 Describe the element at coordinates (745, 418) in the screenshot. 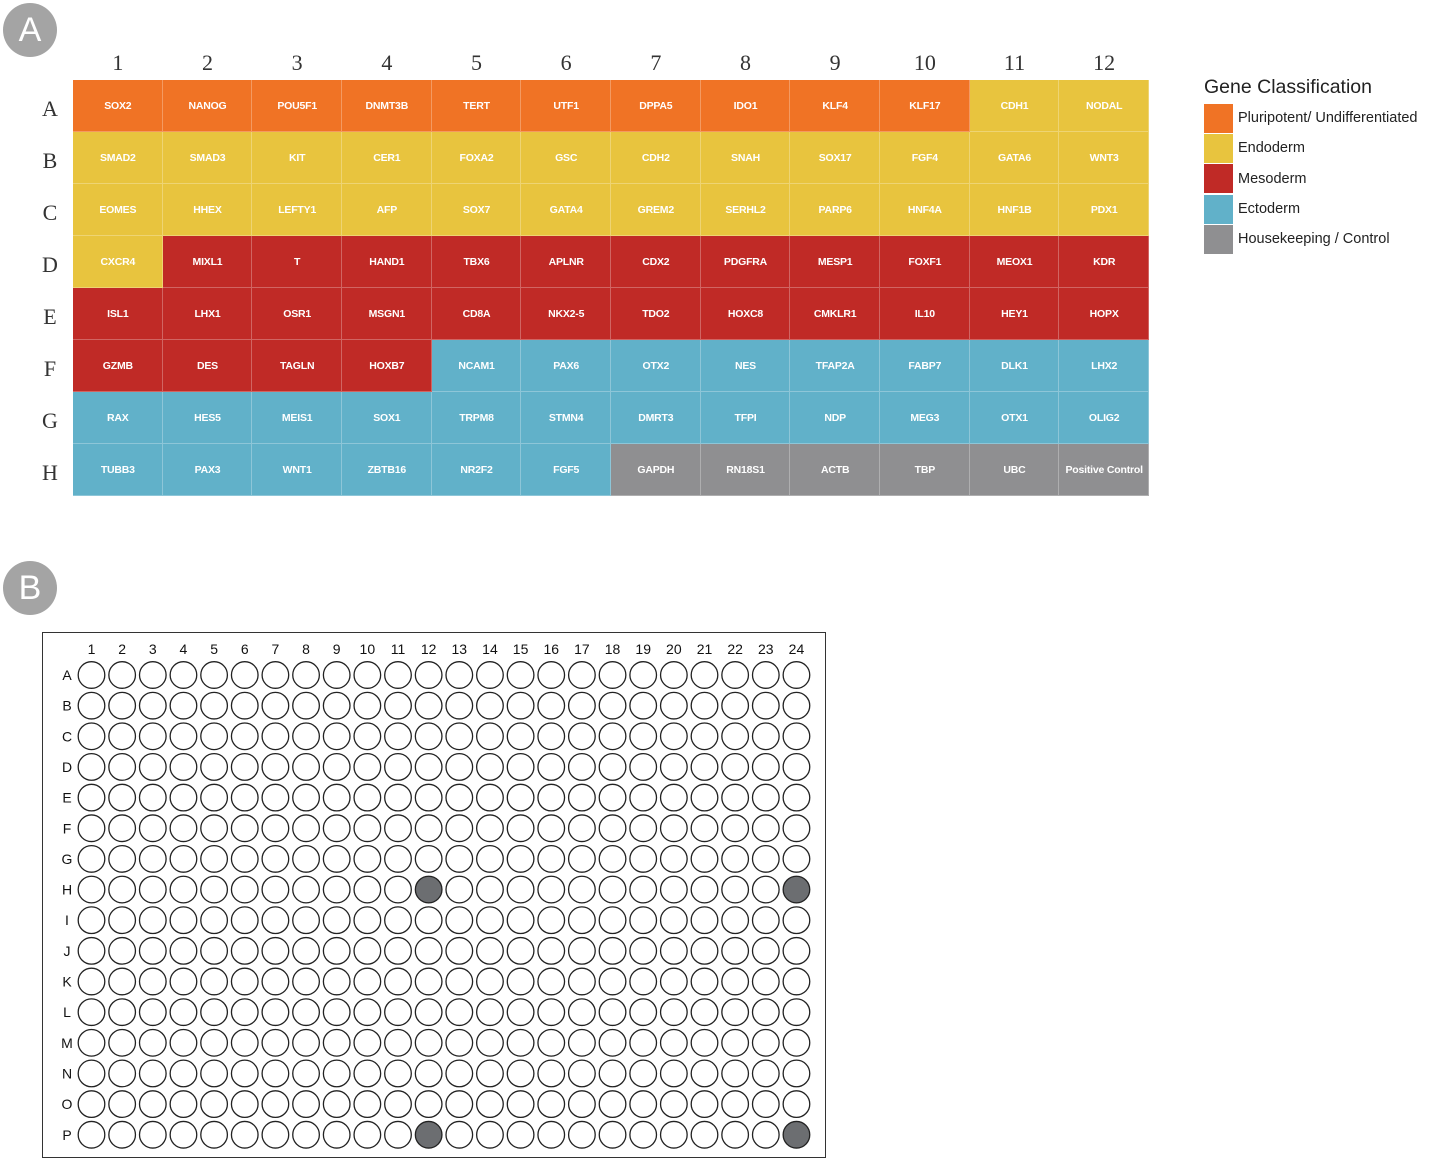

I see `gene-cell: TFPI` at that location.